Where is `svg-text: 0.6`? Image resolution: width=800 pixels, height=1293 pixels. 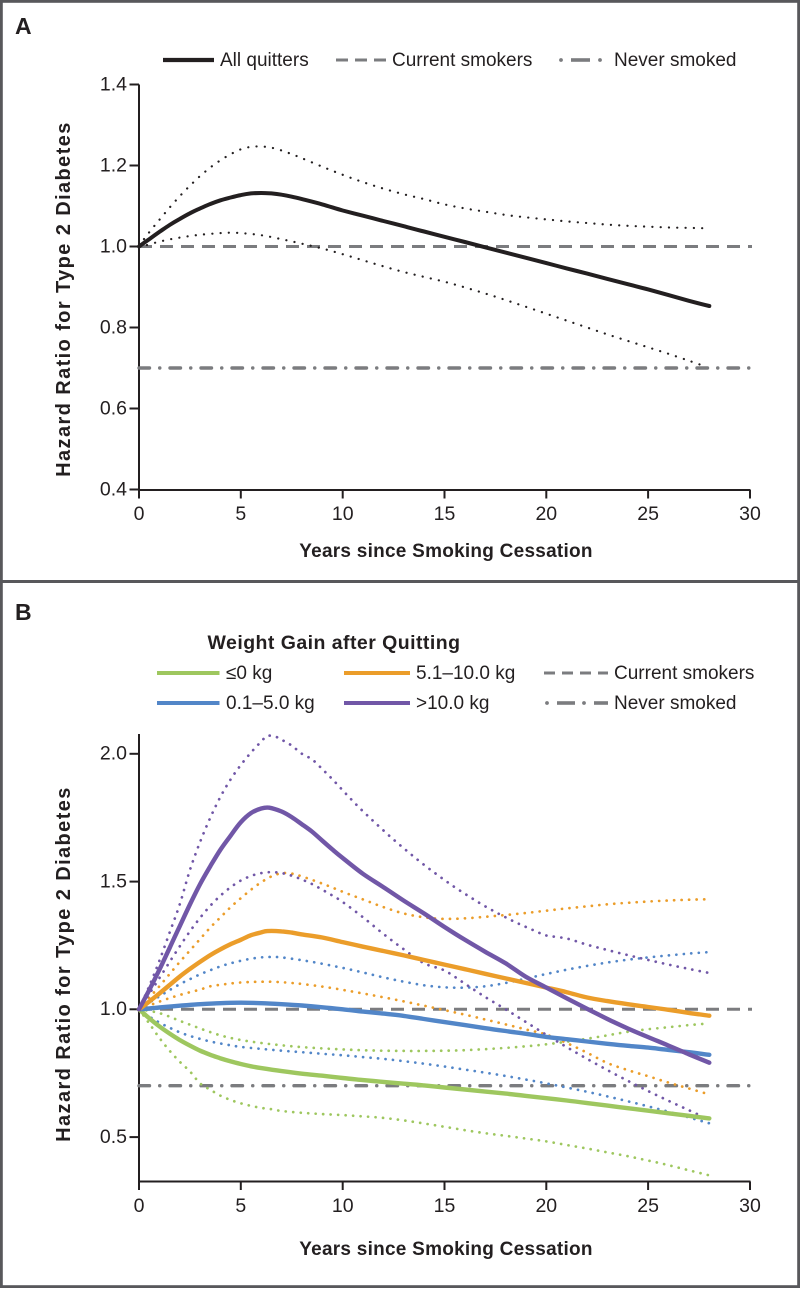 svg-text: 0.6 is located at coordinates (113, 408).